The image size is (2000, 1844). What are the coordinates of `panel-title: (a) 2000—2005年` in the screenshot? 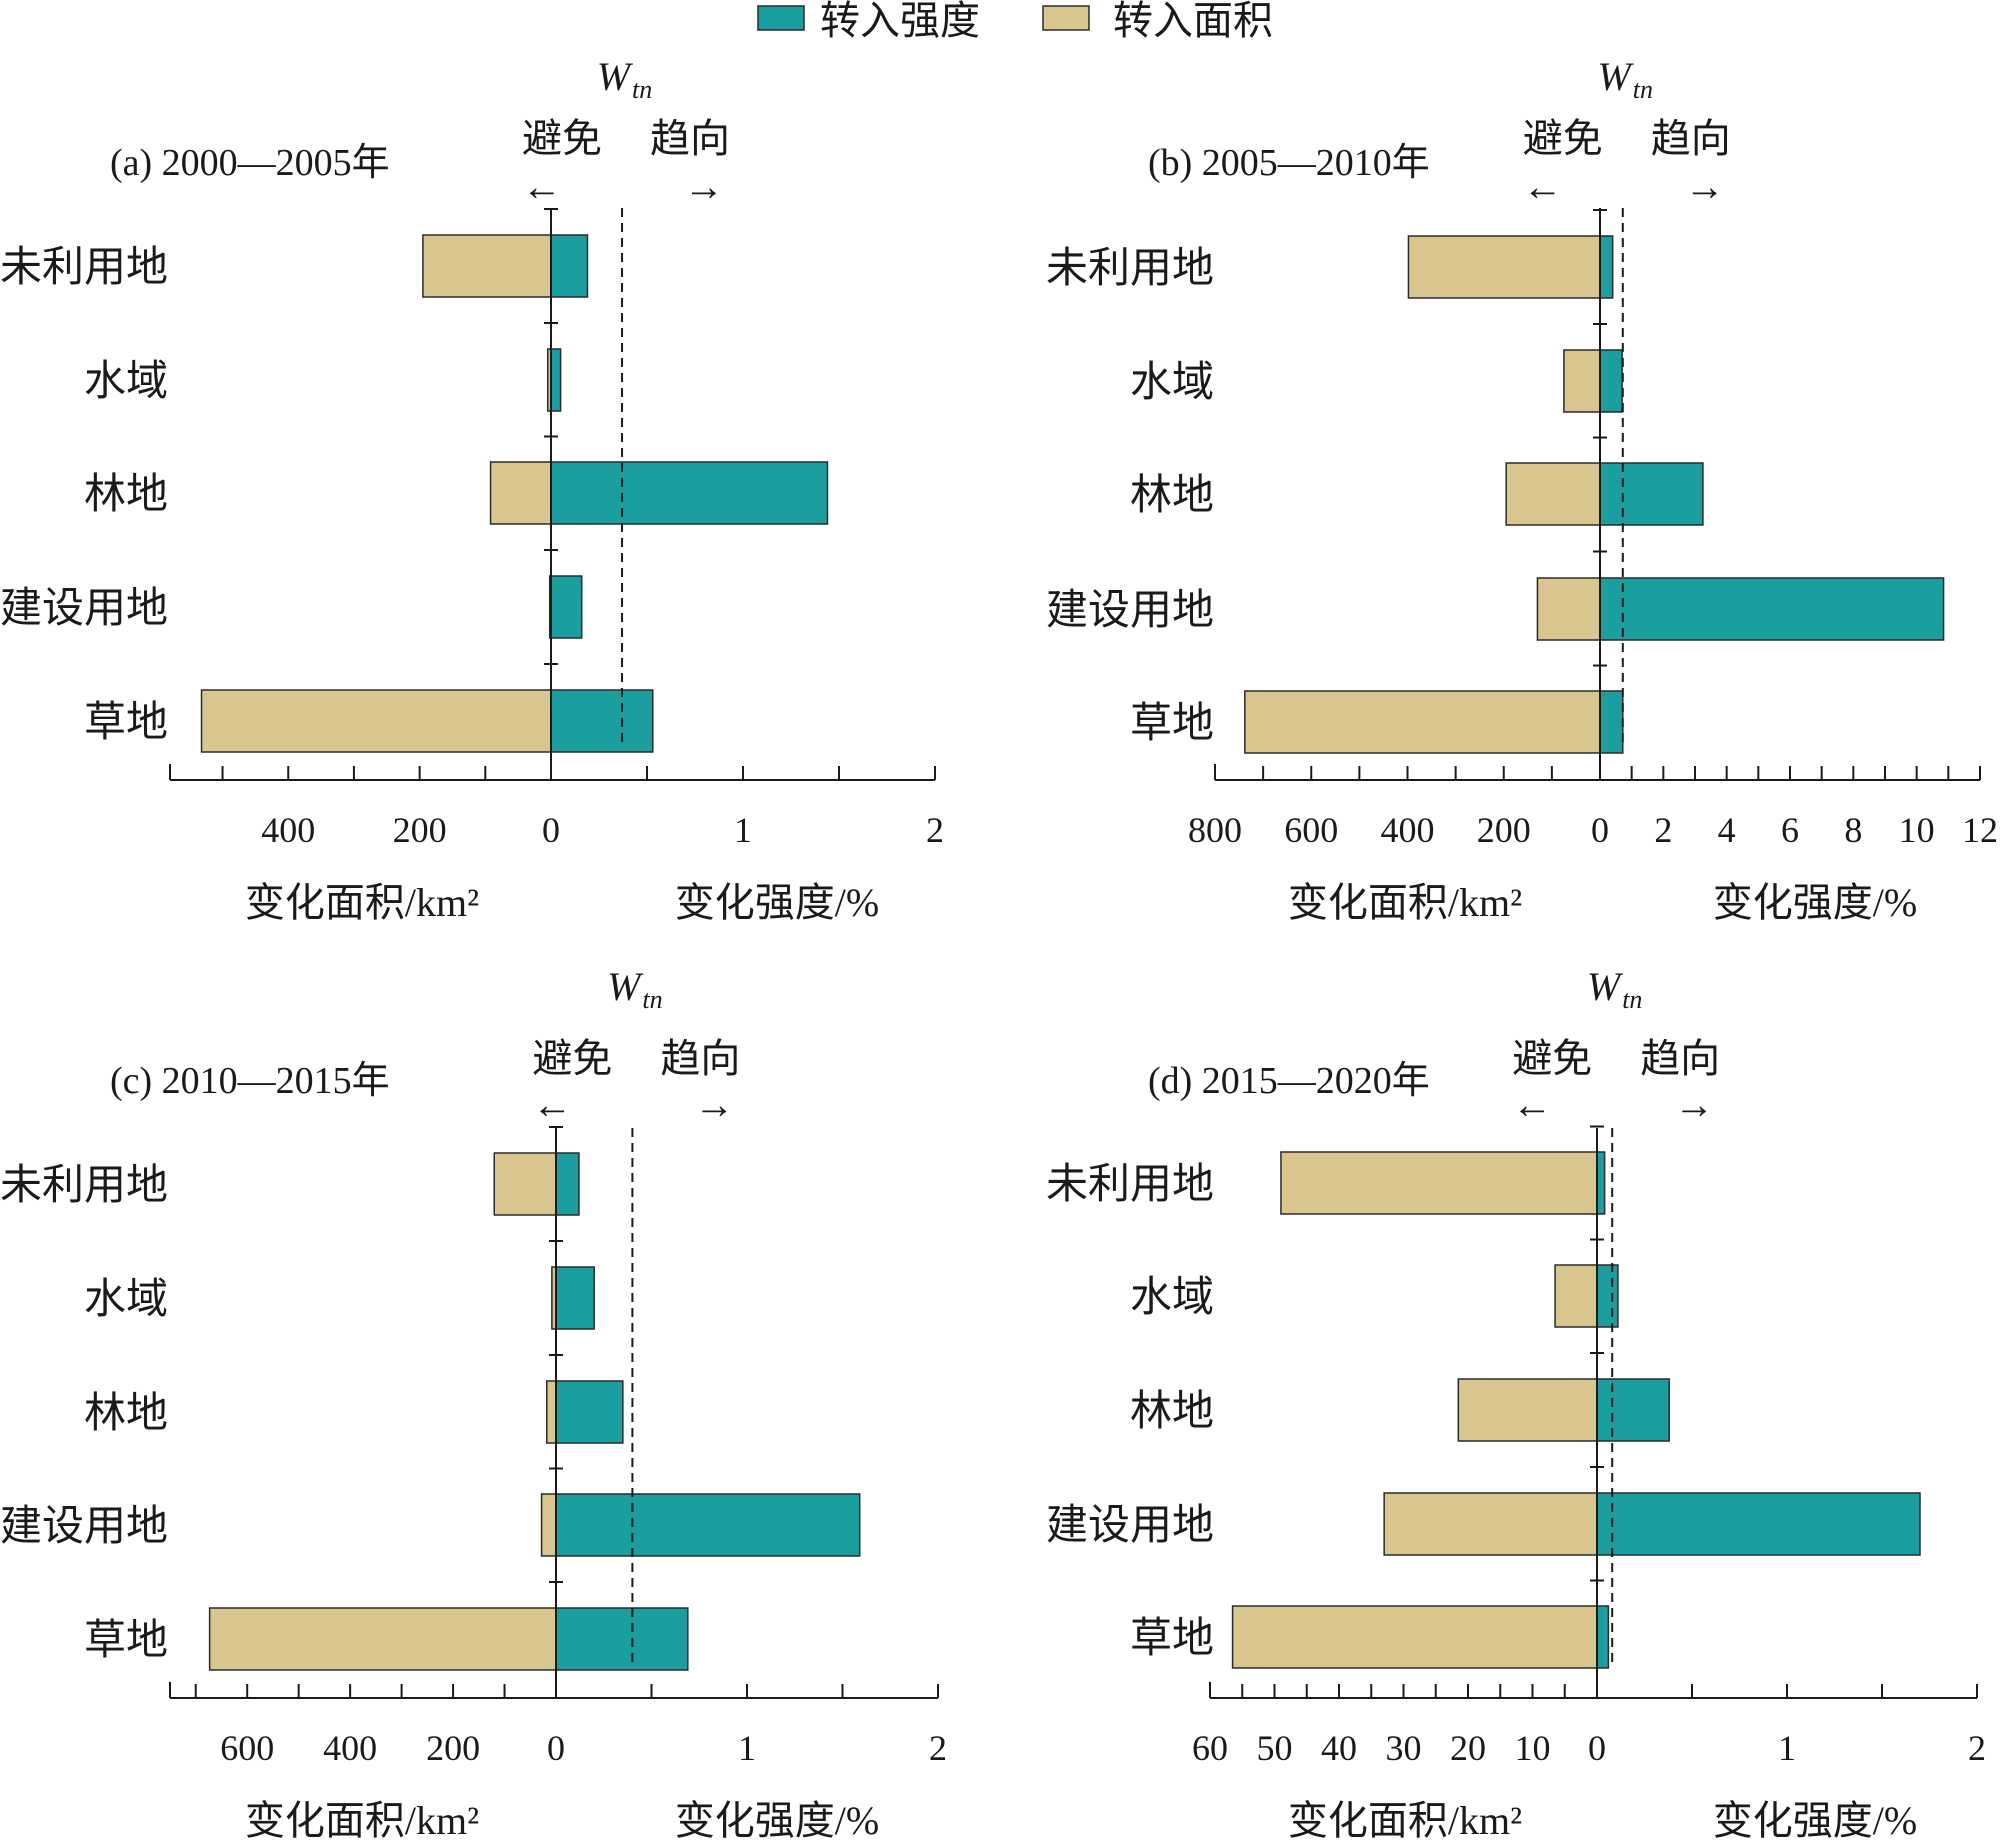 It's located at (250, 163).